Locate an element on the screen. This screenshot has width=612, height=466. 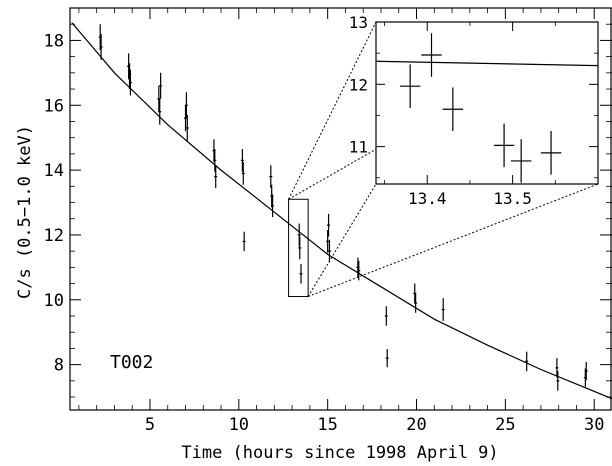
y-tick-label: 8 is located at coordinates (59, 366).